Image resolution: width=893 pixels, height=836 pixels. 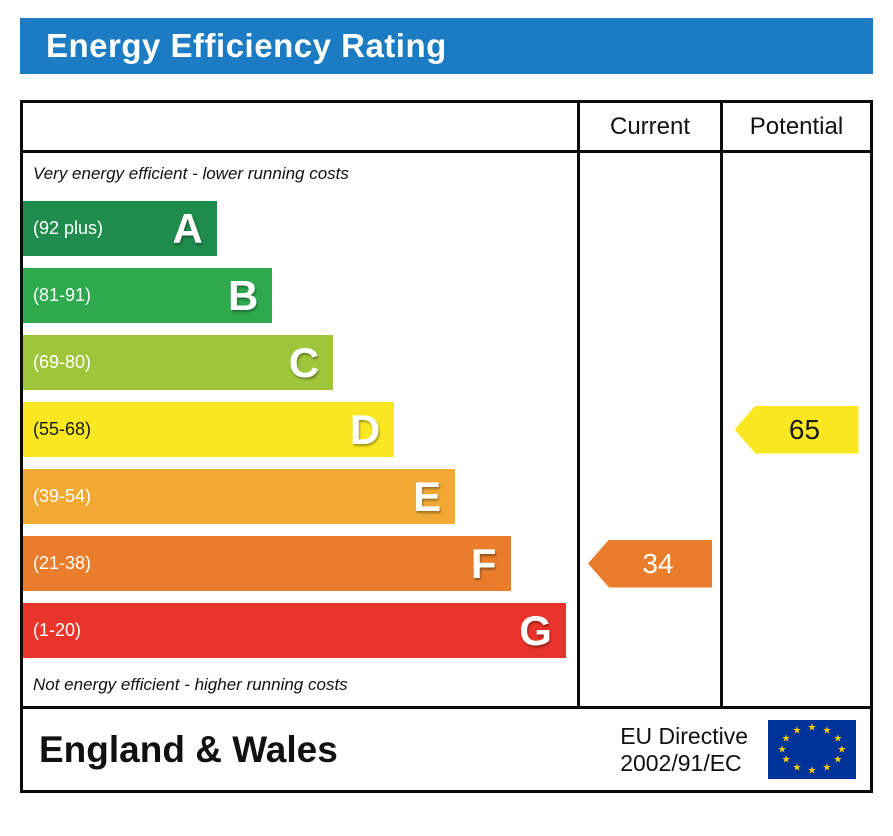 What do you see at coordinates (187, 228) in the screenshot?
I see `band-a-letter: A` at bounding box center [187, 228].